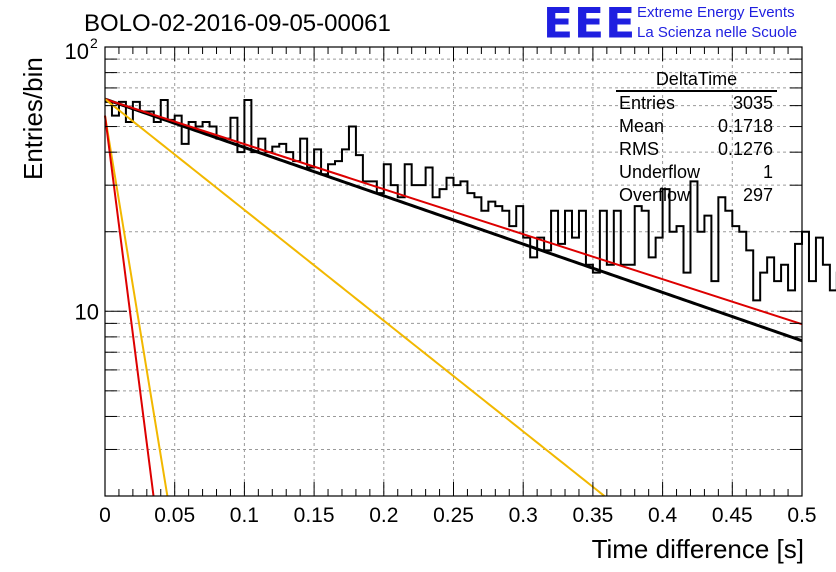 The width and height of the screenshot is (836, 572). What do you see at coordinates (453, 515) in the screenshot?
I see `x-tick-label: 0.25` at bounding box center [453, 515].